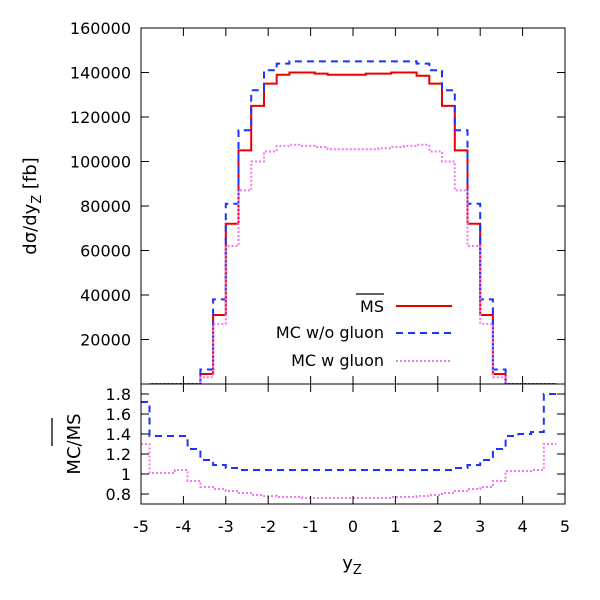 Image resolution: width=600 pixels, height=600 pixels. Describe the element at coordinates (118, 454) in the screenshot. I see `bottom-ytick-label: 1.2` at that location.